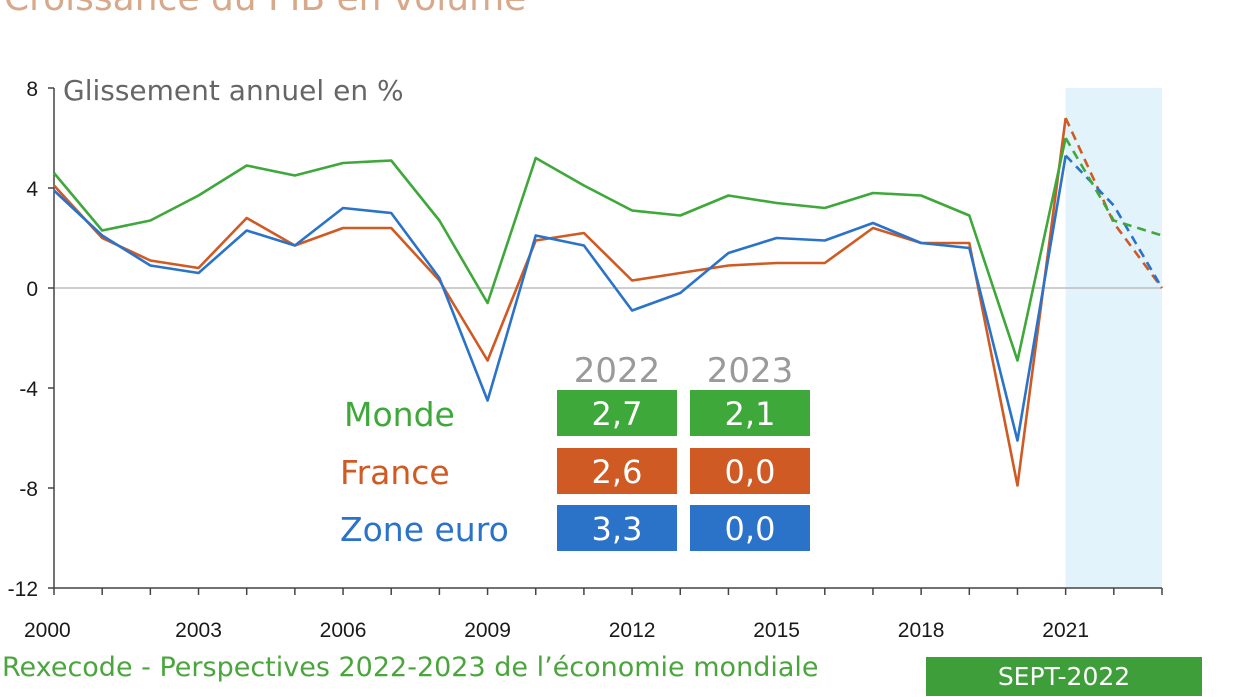 This screenshot has height=697, width=1238. Describe the element at coordinates (32, 189) in the screenshot. I see `y-tick-label: 4` at that location.